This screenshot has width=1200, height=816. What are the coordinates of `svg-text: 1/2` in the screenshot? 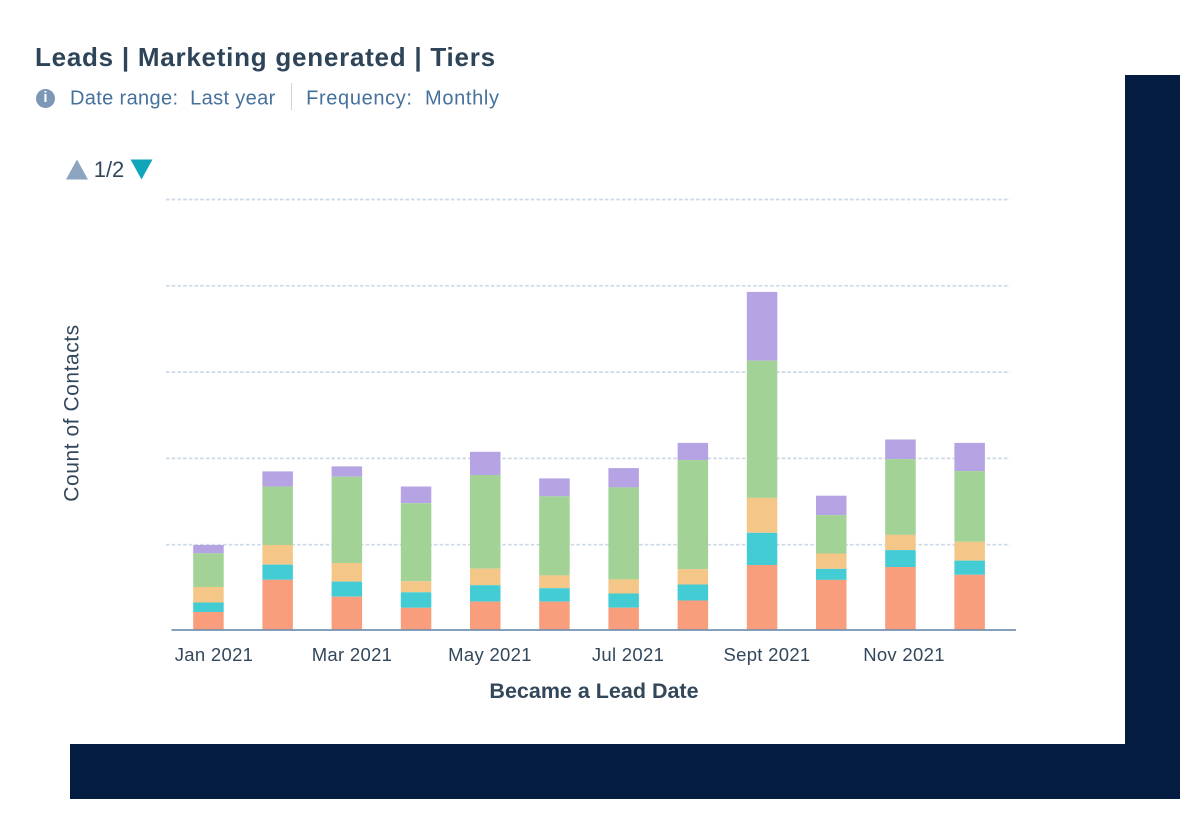 It's located at (109, 169).